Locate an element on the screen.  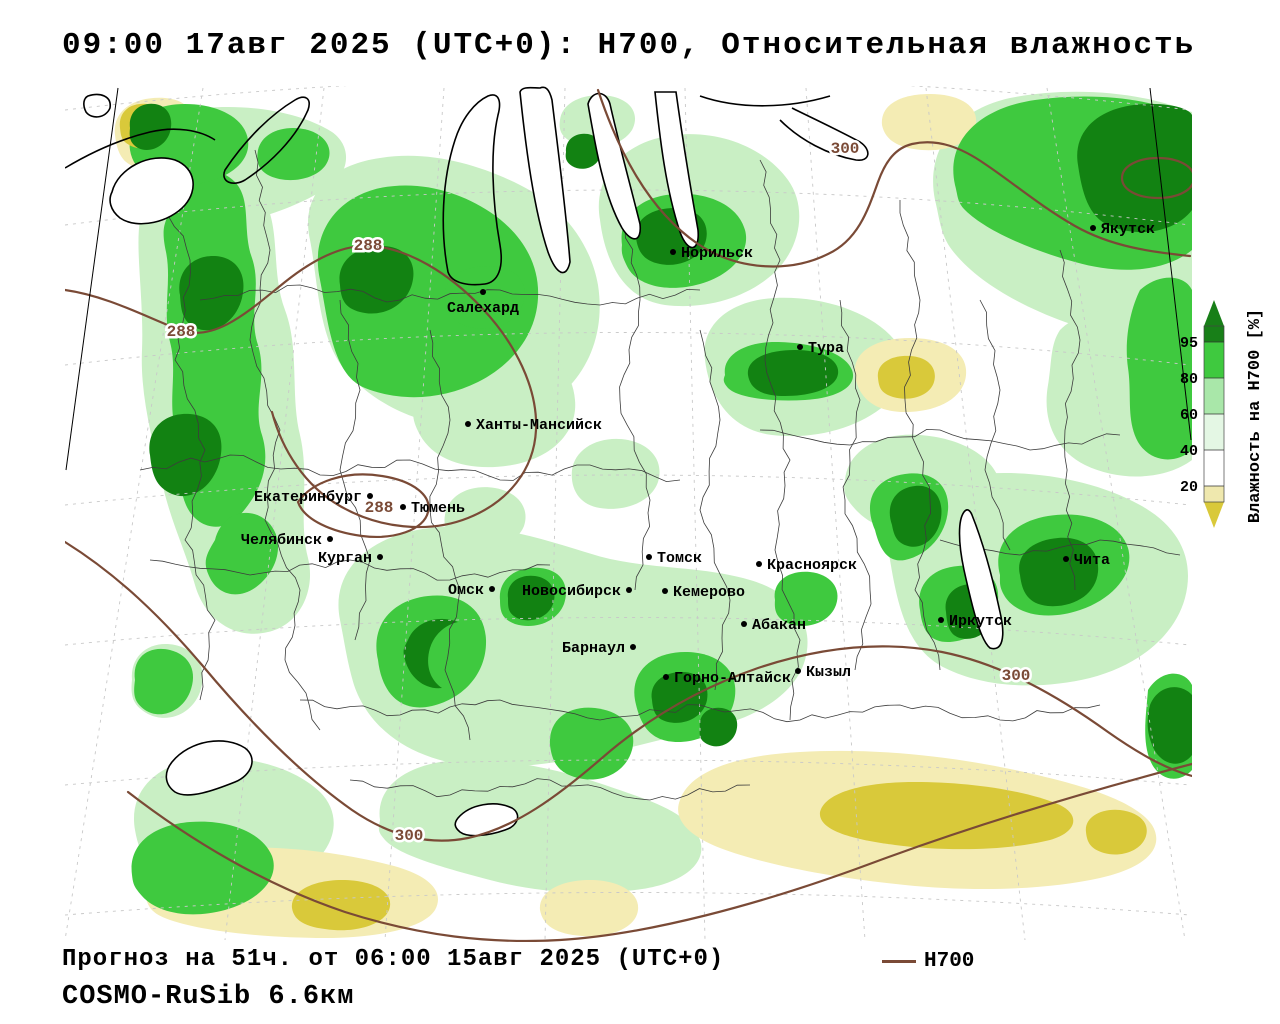
city-label: Норильск is located at coordinates (717, 253).